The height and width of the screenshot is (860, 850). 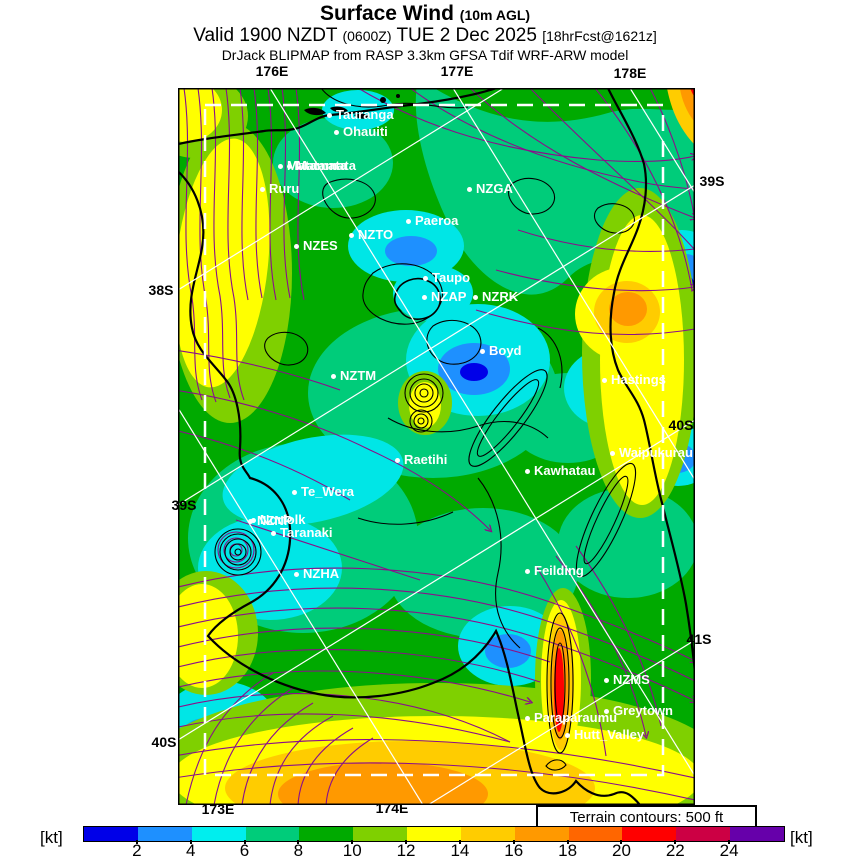 I want to click on graticule-label: 39S, so click(x=712, y=181).